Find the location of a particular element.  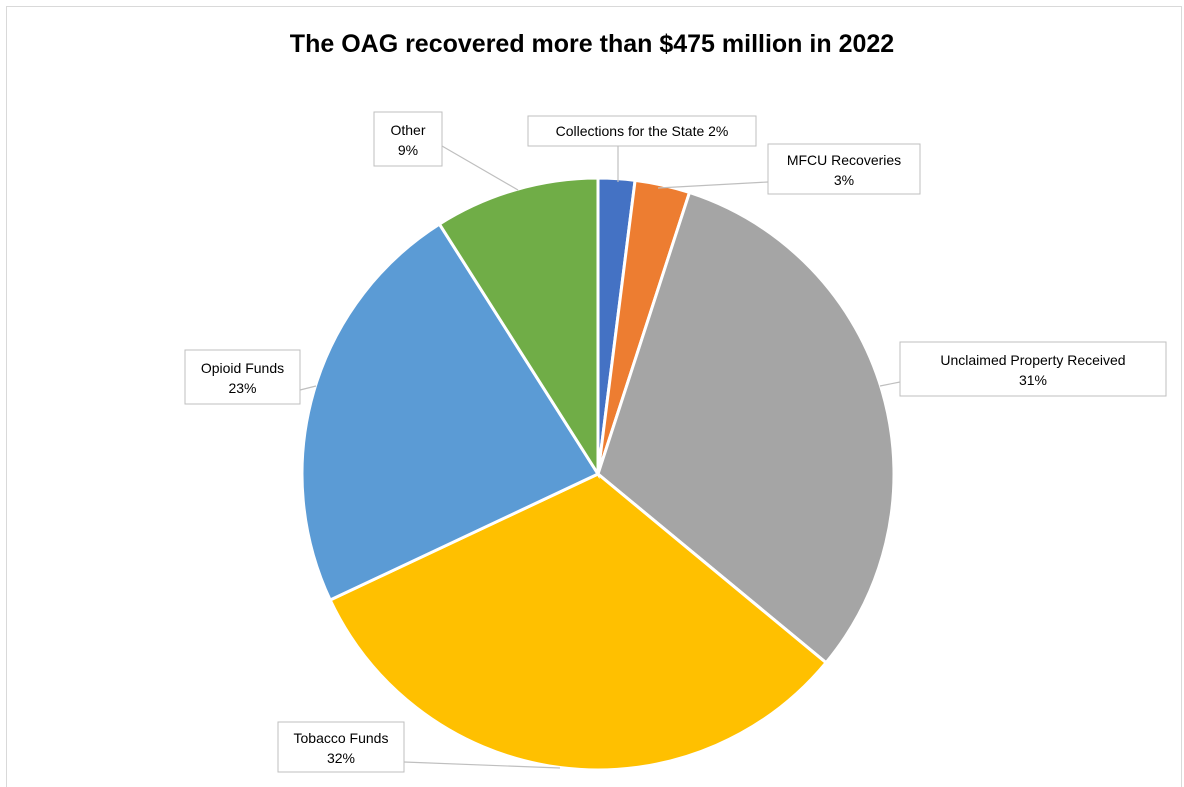

data-label-value-opioid-funds: 23% is located at coordinates (242, 388).